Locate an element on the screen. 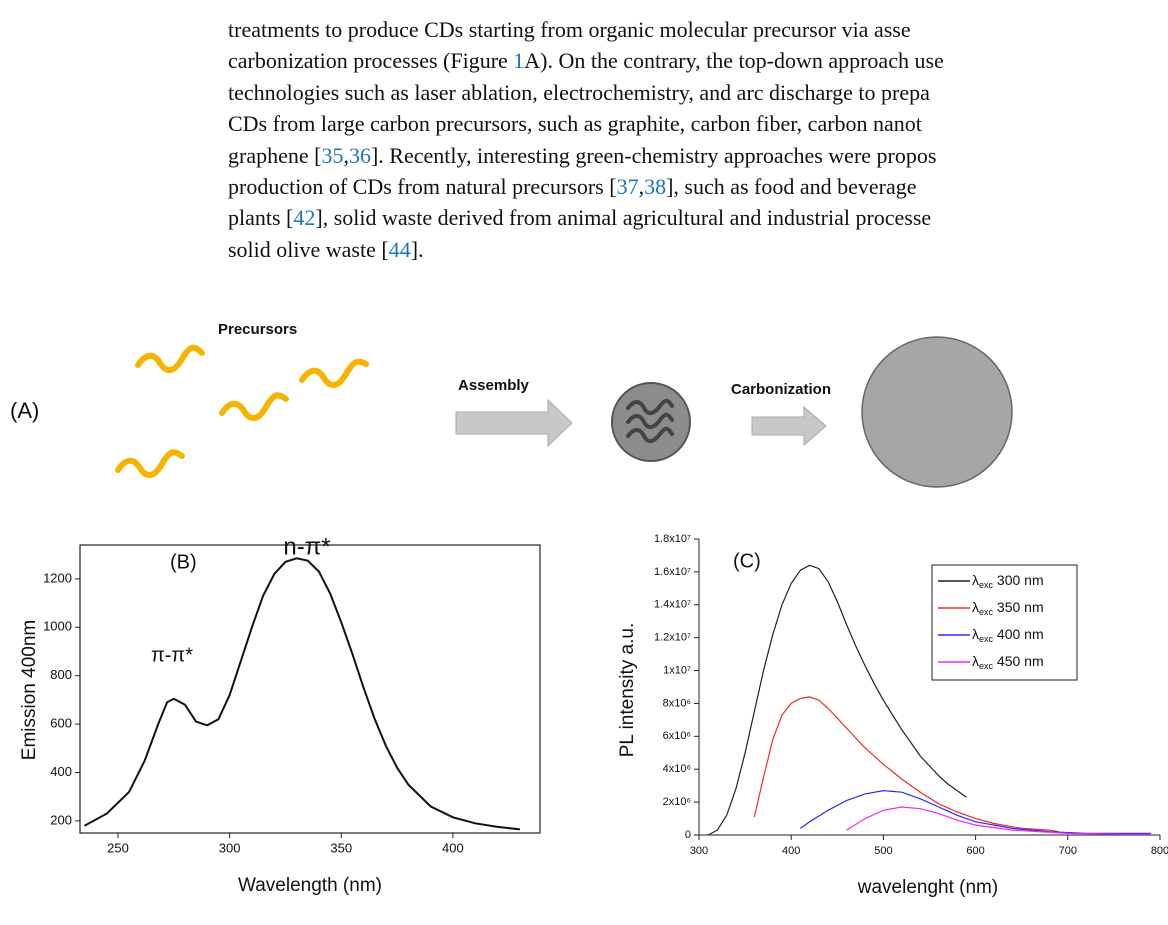  y-tick-label: 1.2x10⁷ is located at coordinates (672, 638).